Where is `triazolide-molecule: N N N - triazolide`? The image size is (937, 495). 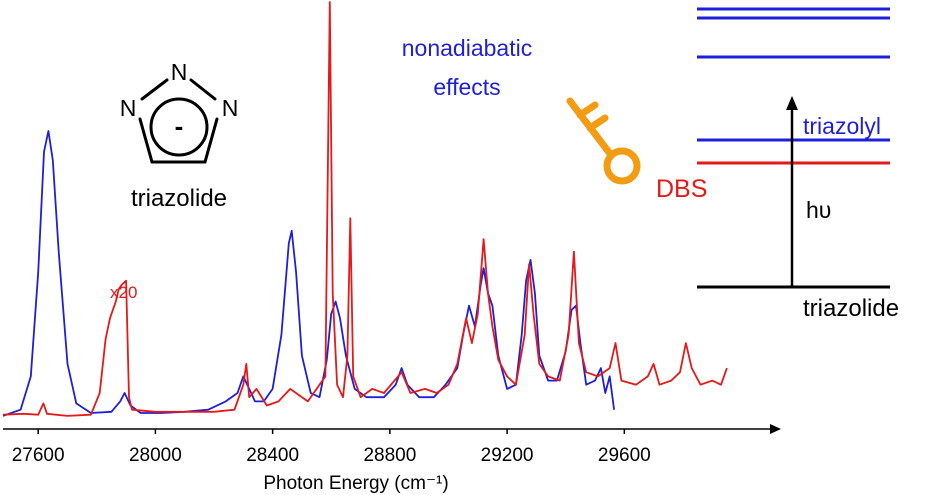
triazolide-molecule: N N N - triazolide is located at coordinates (179, 135).